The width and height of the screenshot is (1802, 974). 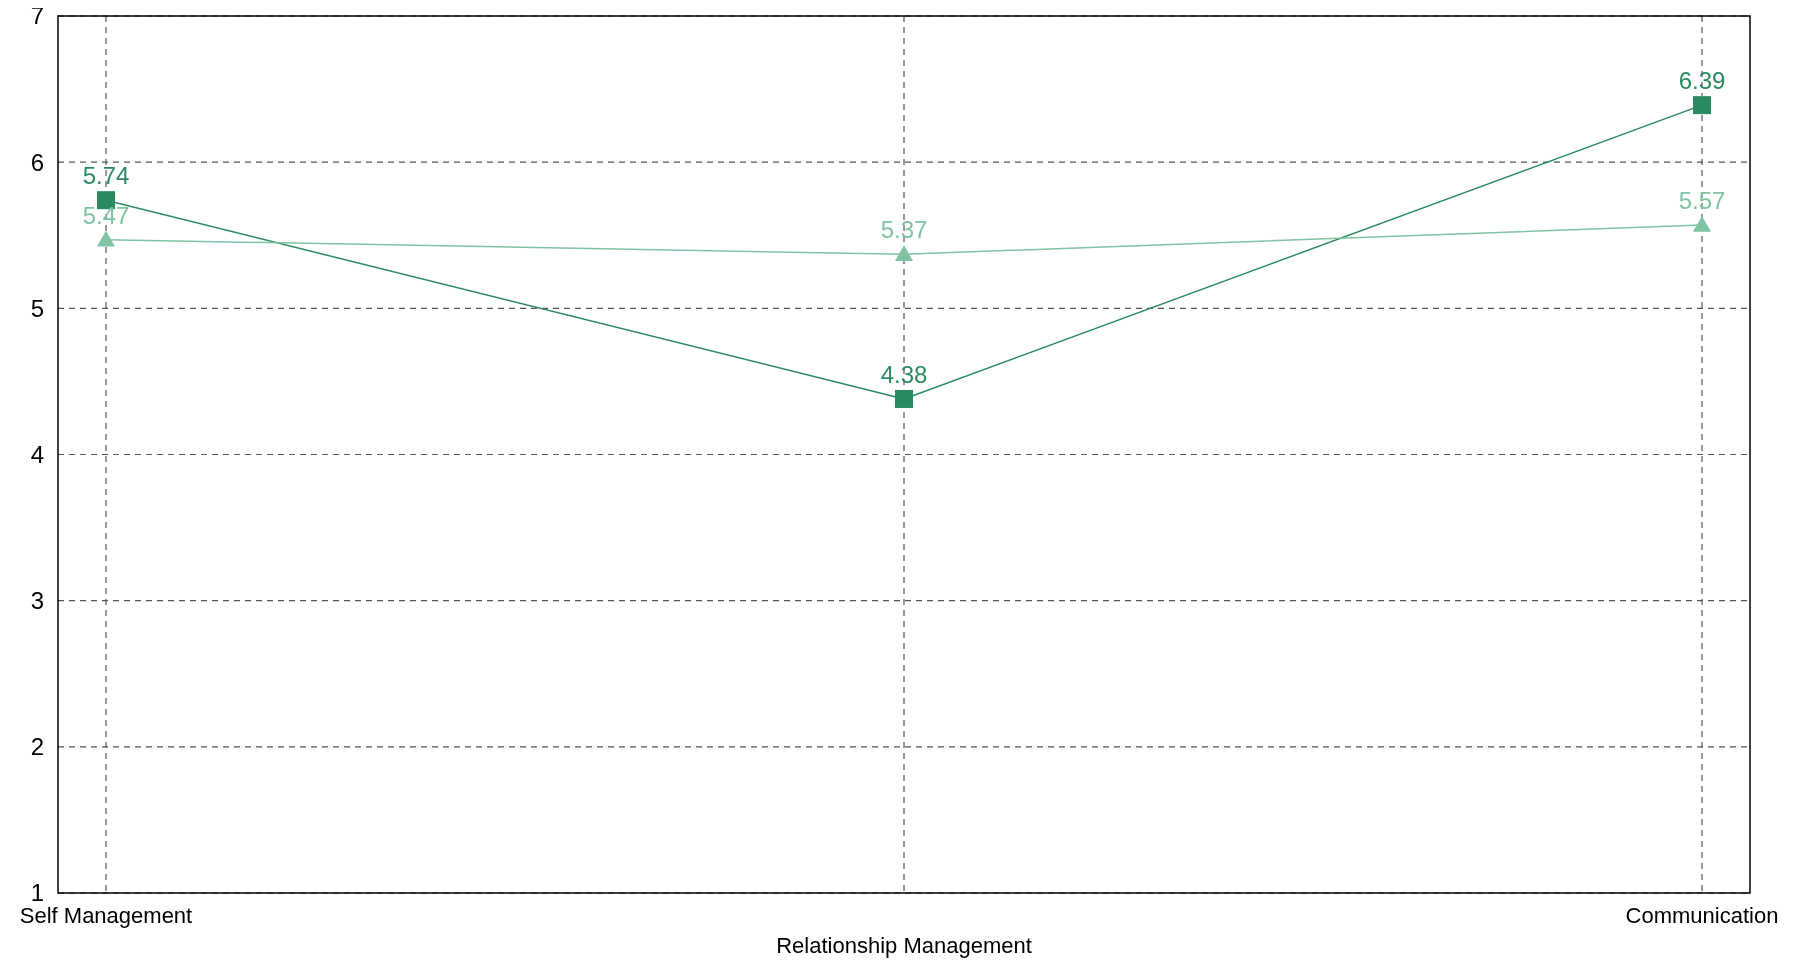 I want to click on y-tick-label: 5, so click(x=37, y=308).